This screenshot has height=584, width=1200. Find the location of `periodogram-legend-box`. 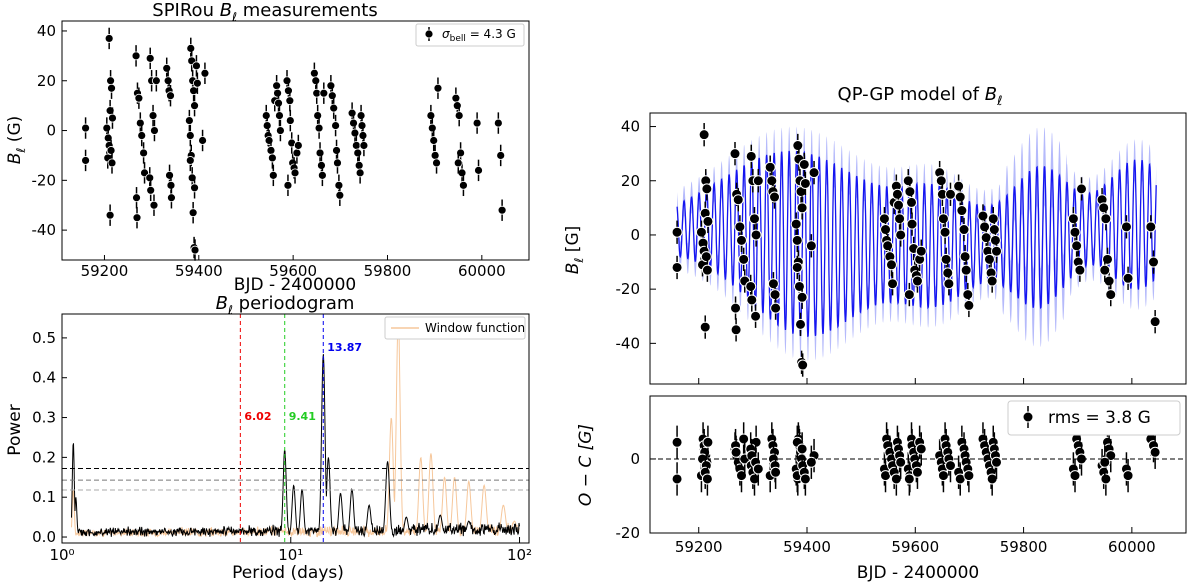

periodogram-legend-box is located at coordinates (455, 328).